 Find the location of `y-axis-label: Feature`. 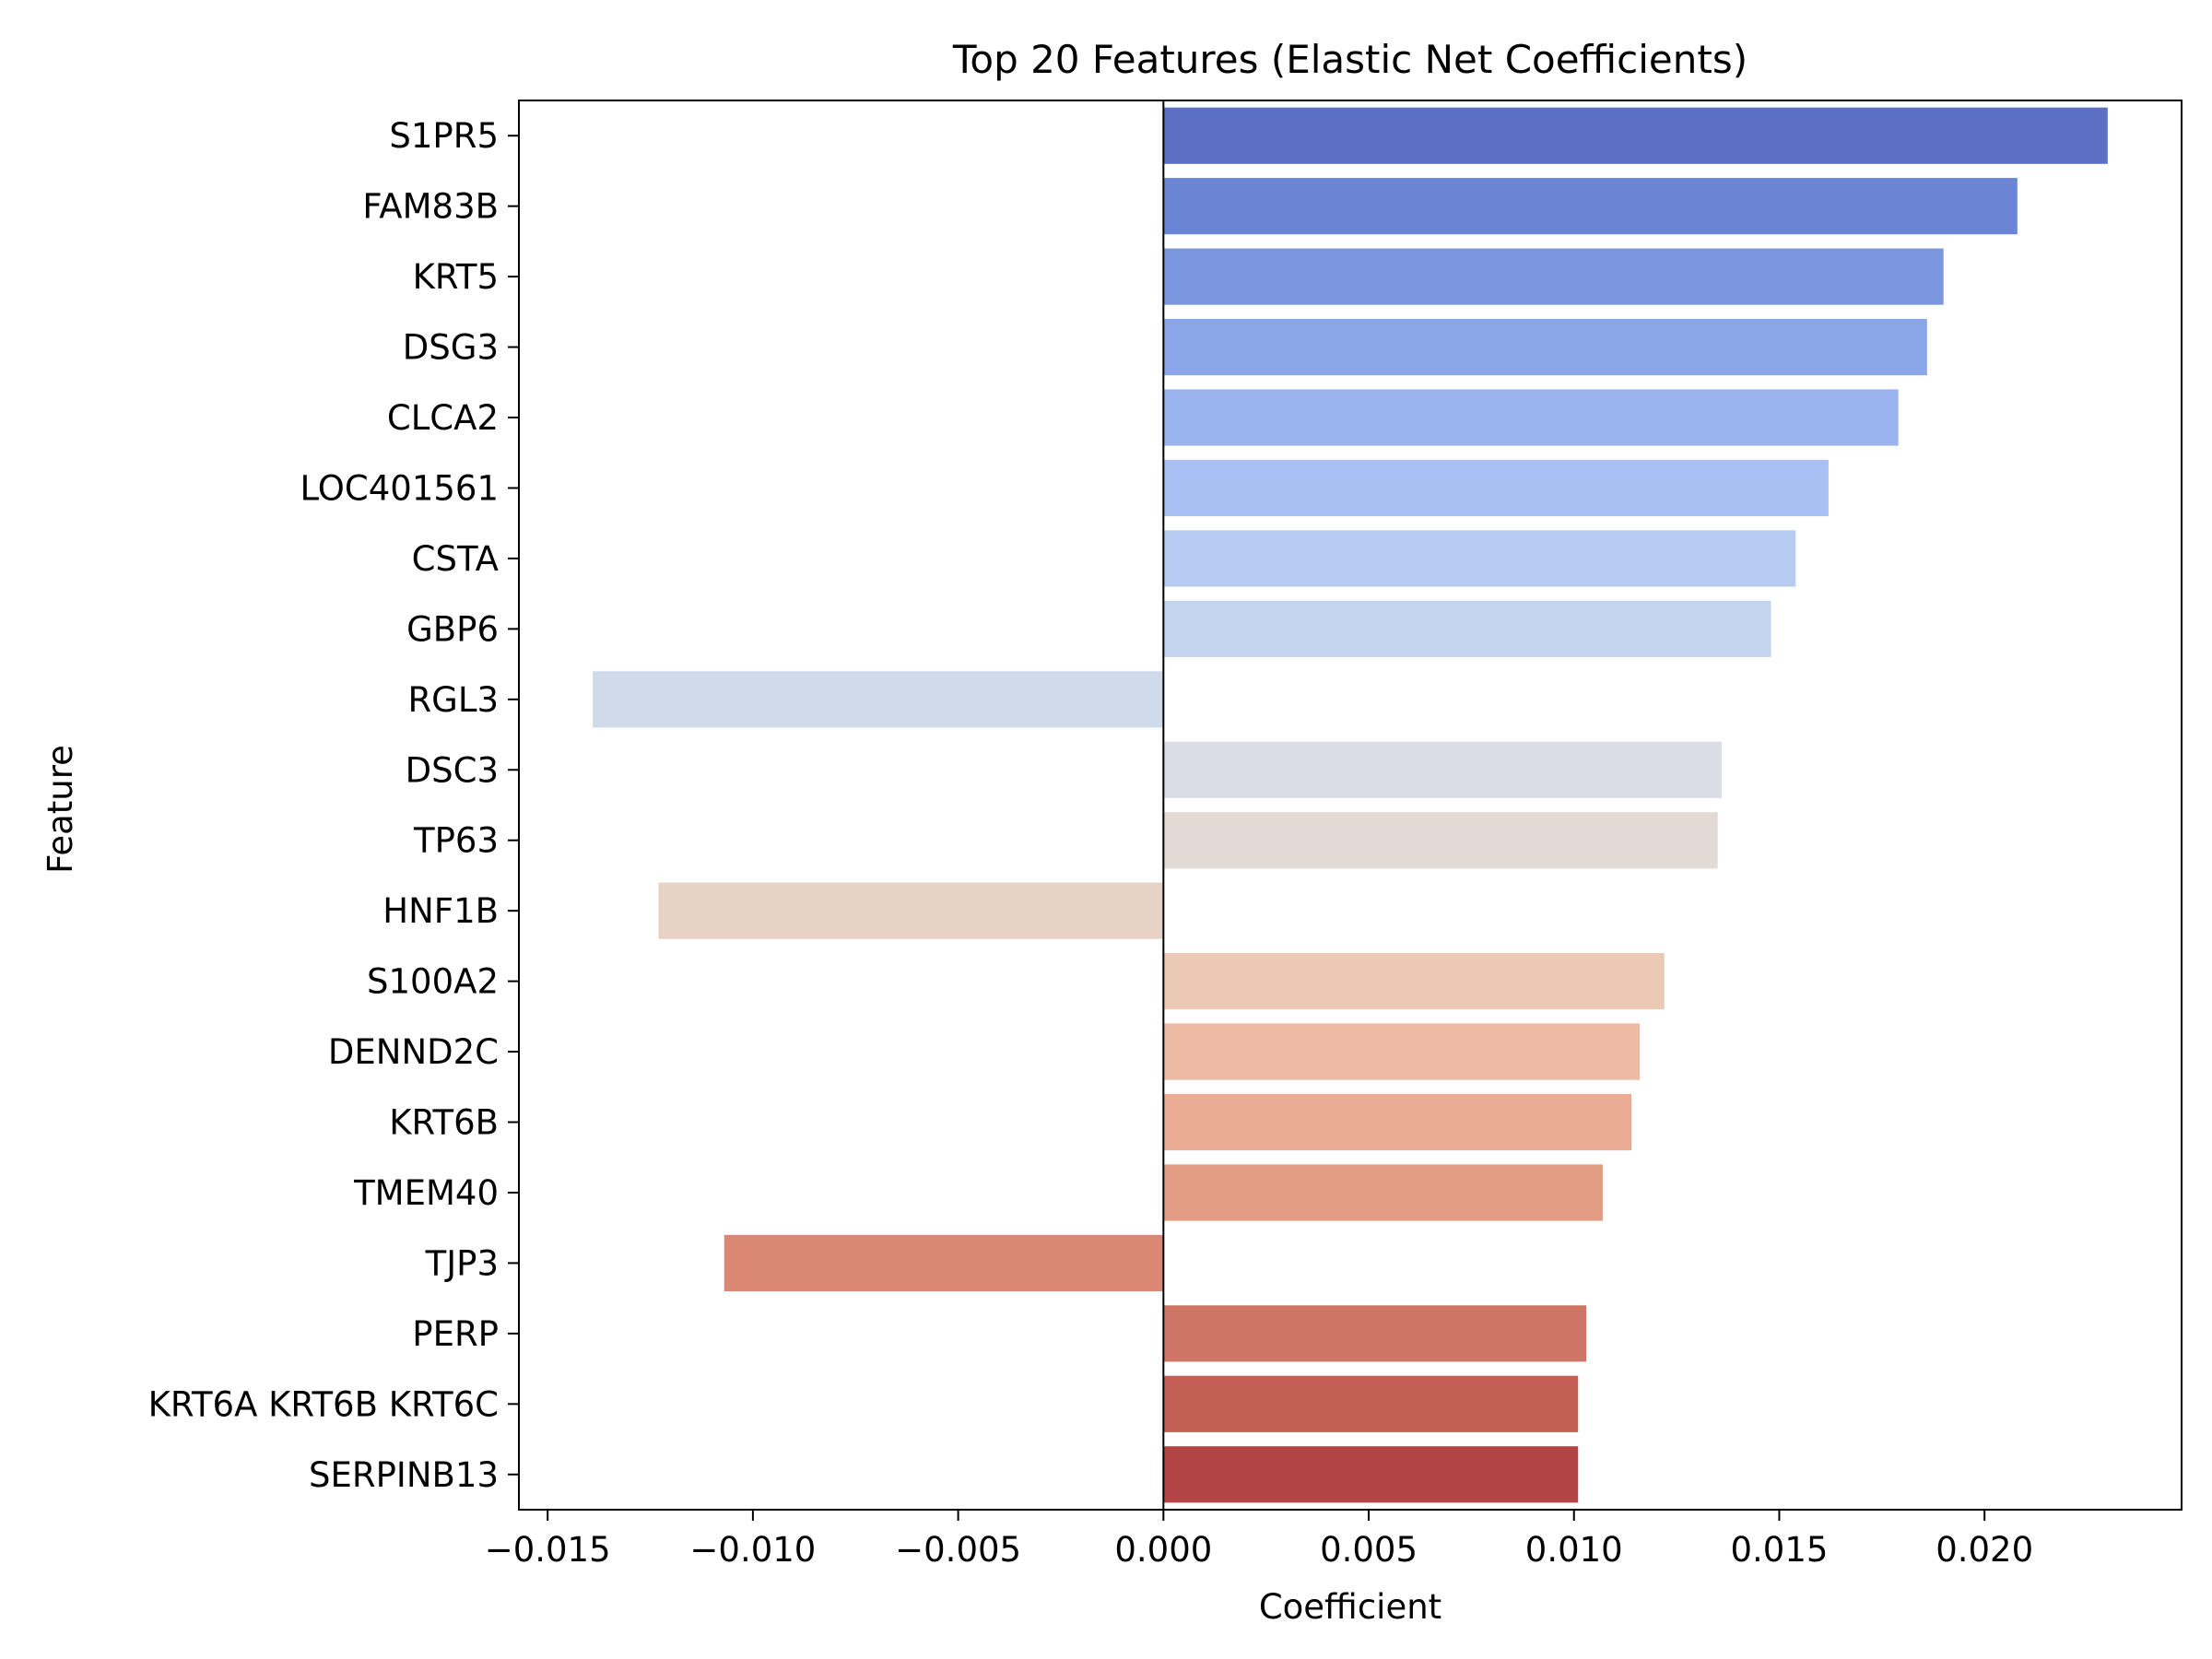

y-axis-label: Feature is located at coordinates (60, 809).